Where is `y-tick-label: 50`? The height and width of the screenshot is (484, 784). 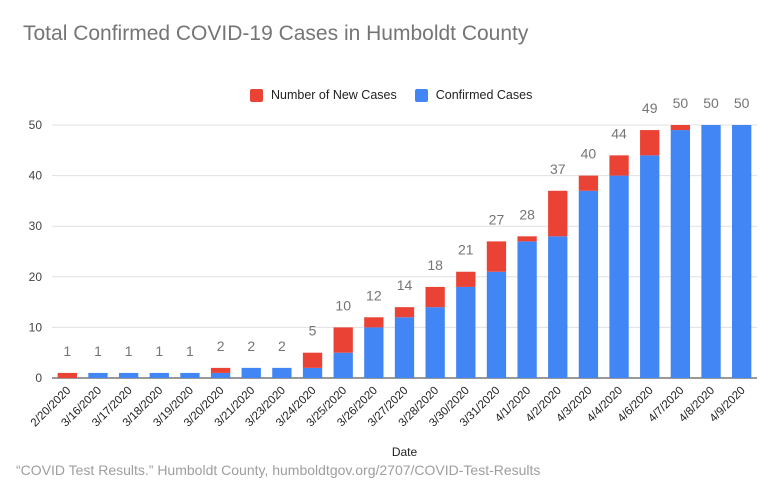 y-tick-label: 50 is located at coordinates (36, 125).